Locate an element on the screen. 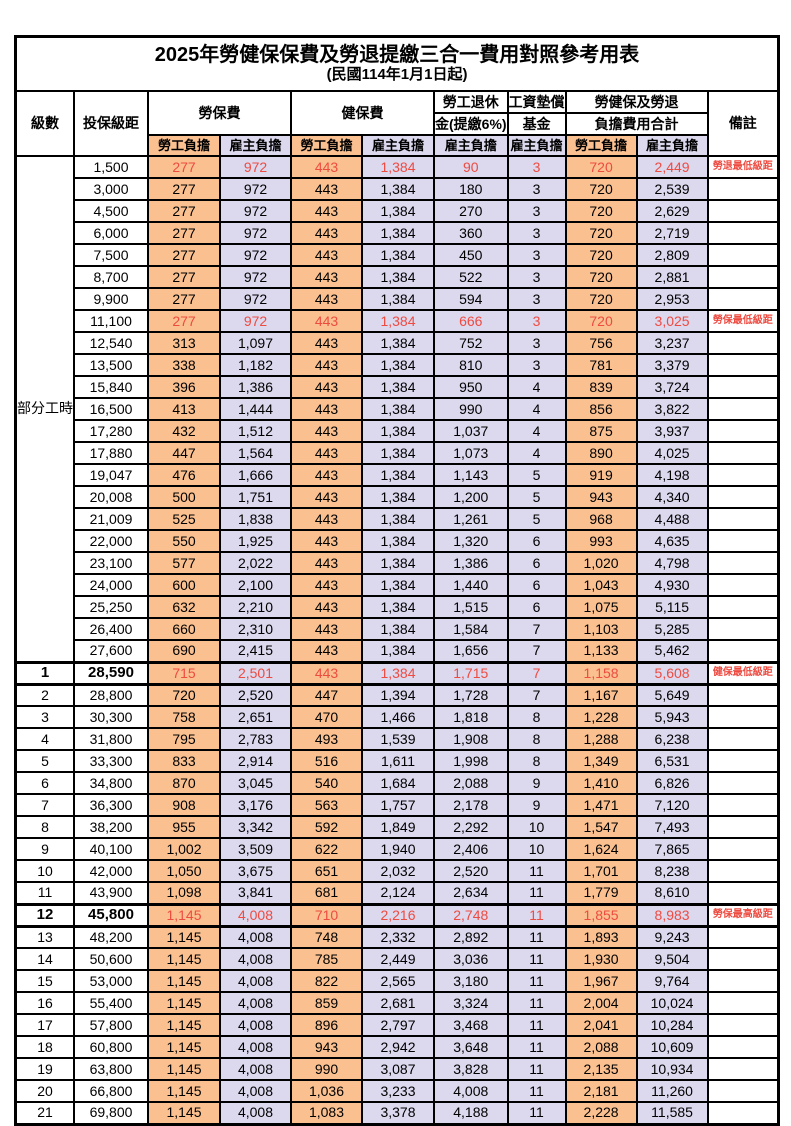  header-level: 級數 is located at coordinates (44, 123).